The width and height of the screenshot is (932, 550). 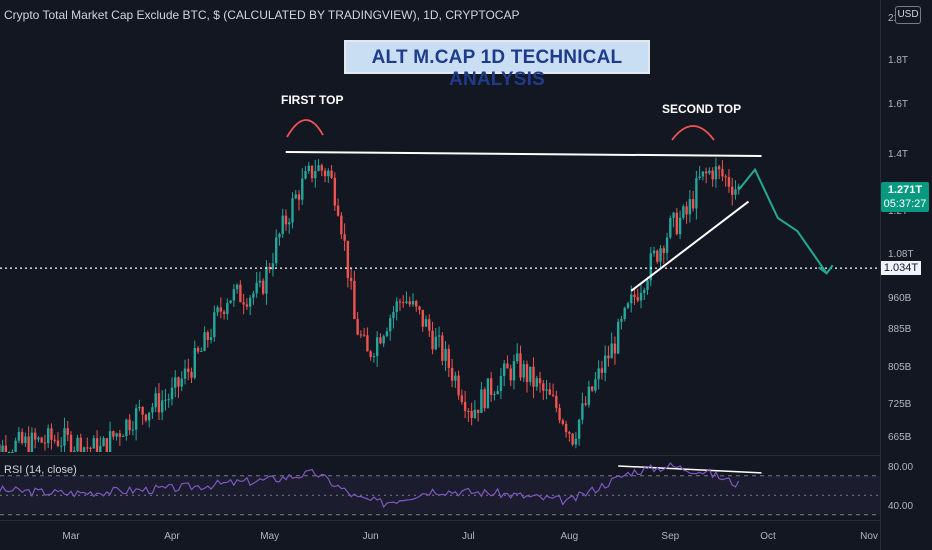 I want to click on first-top-label: FIRST TOP, so click(x=312, y=100).